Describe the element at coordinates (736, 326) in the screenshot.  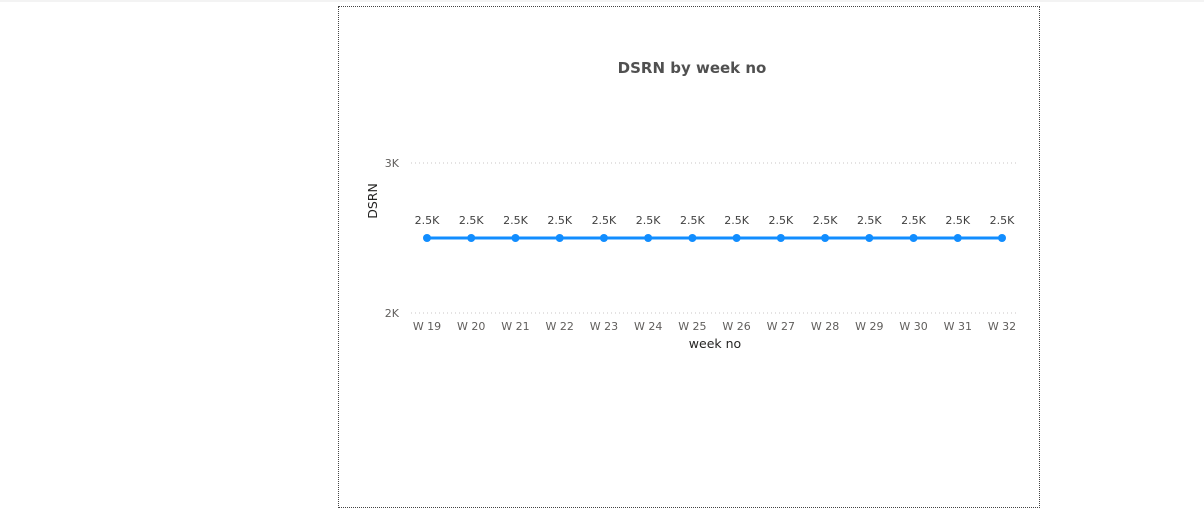
I see `x-tick-label: W 26` at that location.